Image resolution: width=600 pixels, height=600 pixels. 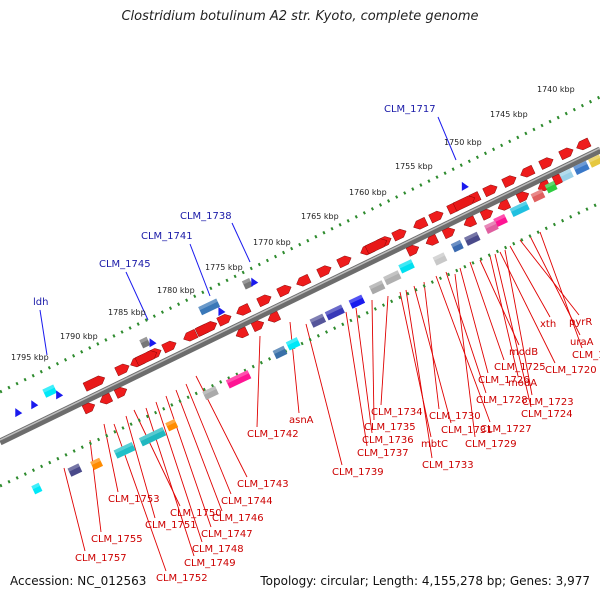 What do you see at coordinates (40, 302) in the screenshot?
I see `gene-label-top: ldh` at bounding box center [40, 302].